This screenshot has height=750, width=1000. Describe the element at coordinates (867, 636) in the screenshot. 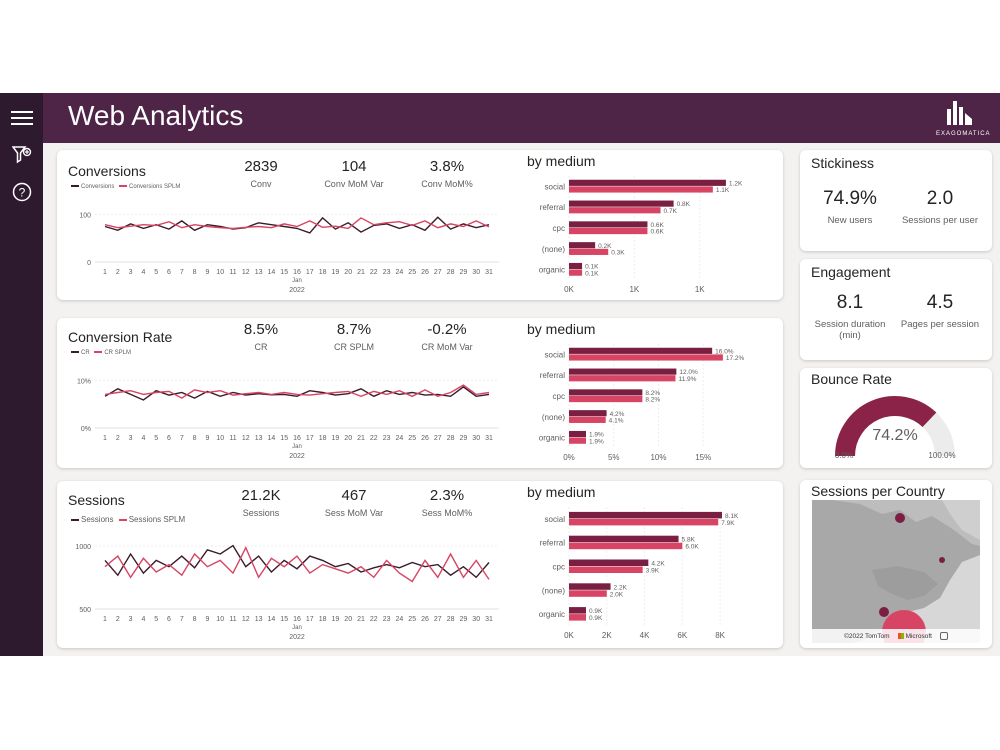

I see `map-copyright: ©2022 TomTom` at that location.